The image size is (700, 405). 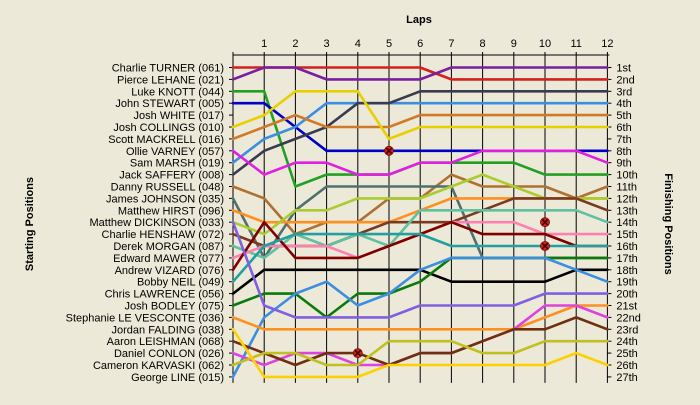 I want to click on starting-position-label: Jack SAFFERY (008), so click(x=171, y=176).